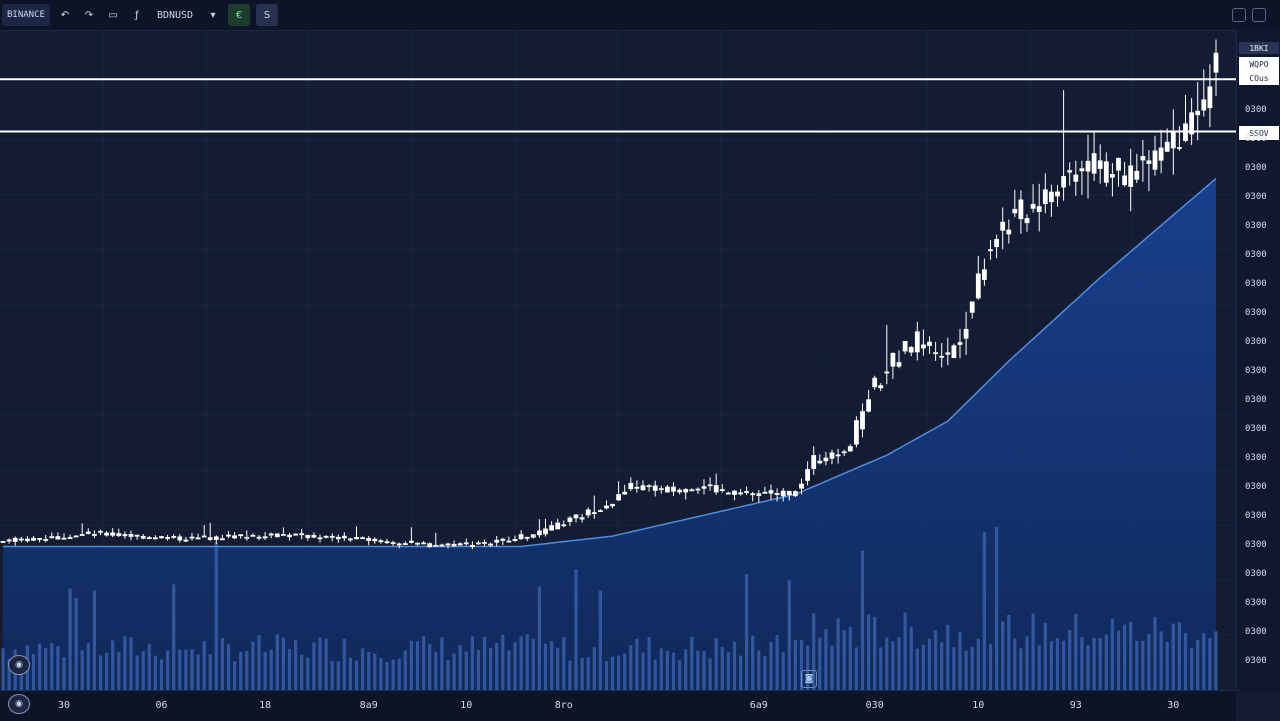 This screenshot has width=1280, height=721. I want to click on time-axis: 30 06 18 8a9 10 8ro 6a9 030 10 93 30, so click(618, 705).